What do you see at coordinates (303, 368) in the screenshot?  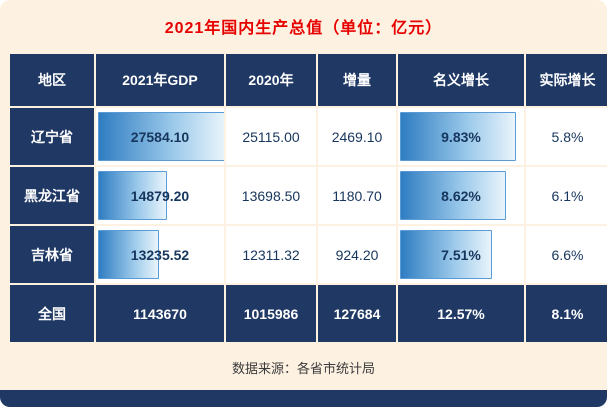 I see `data-source-note: 数据来源：各省市统计局` at bounding box center [303, 368].